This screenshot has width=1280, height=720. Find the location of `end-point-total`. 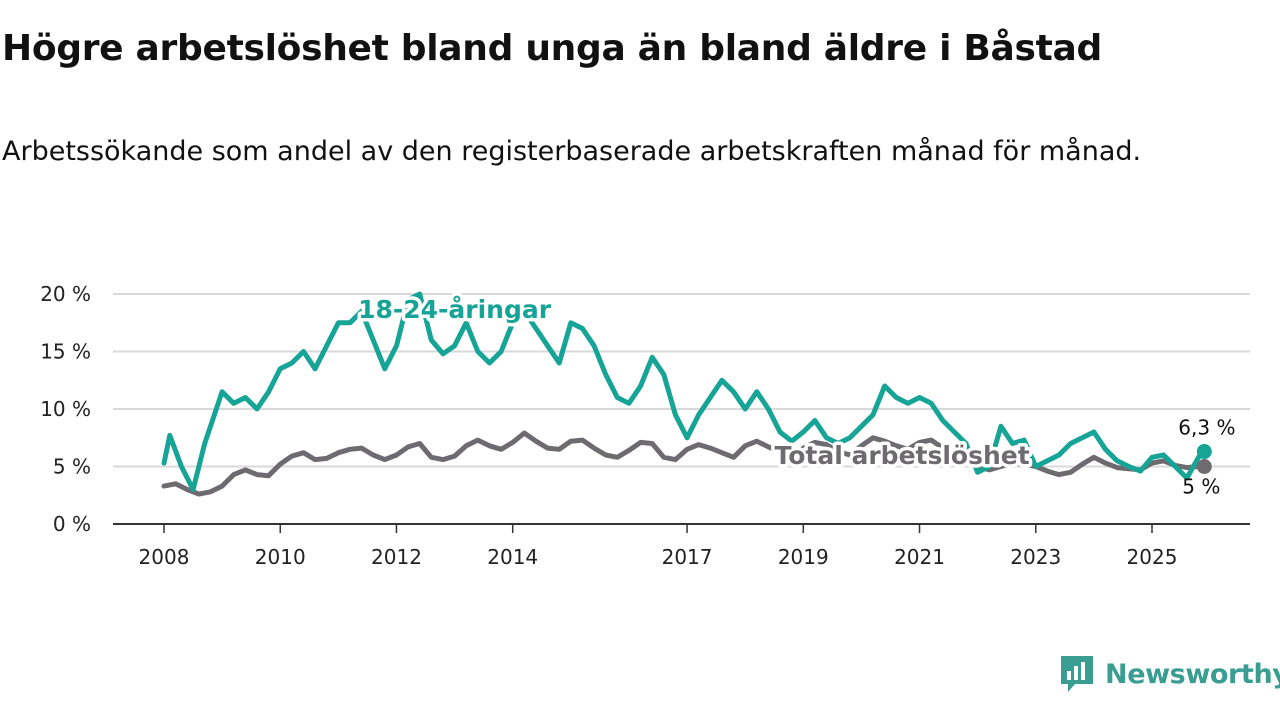

end-point-total is located at coordinates (1204, 466).